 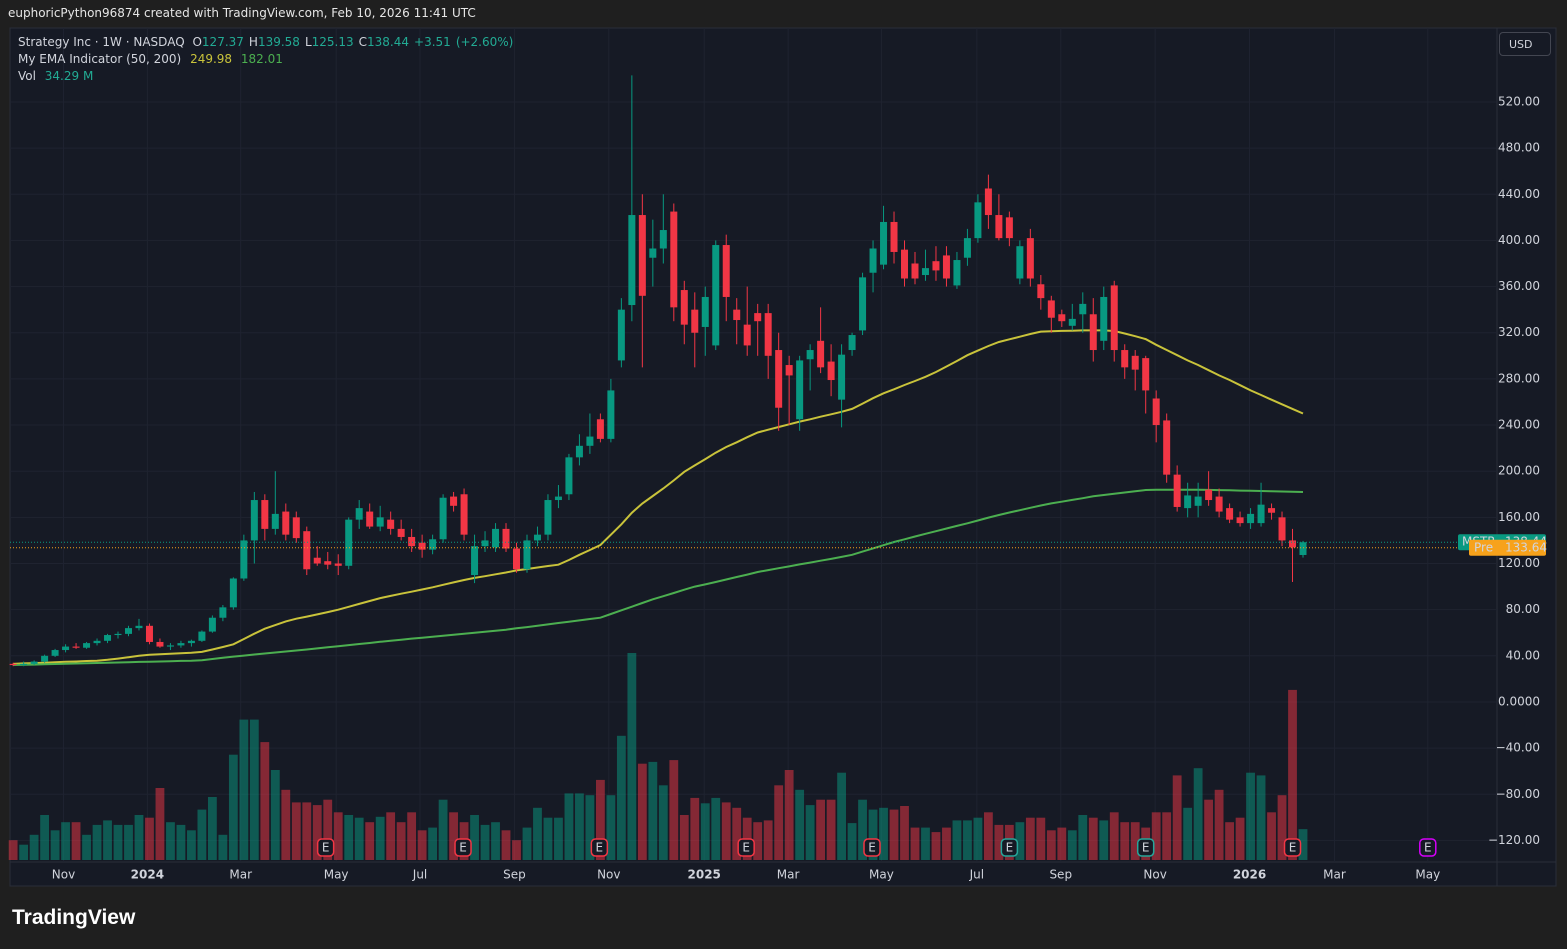 I want to click on y-tick-label: −120.00, so click(x=1514, y=840).